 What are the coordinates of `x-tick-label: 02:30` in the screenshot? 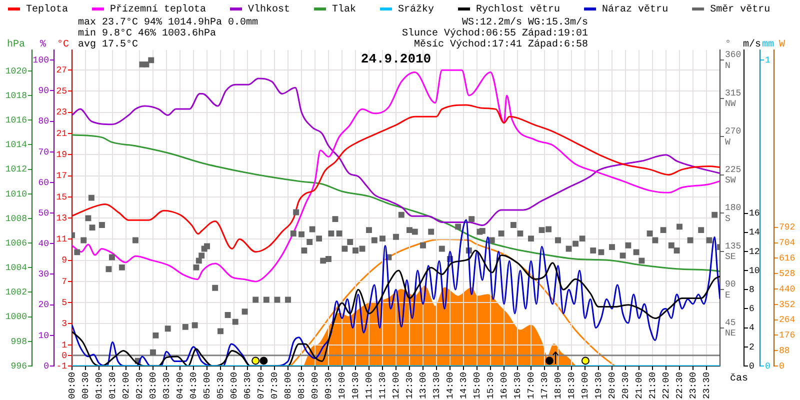 It's located at (139, 386).